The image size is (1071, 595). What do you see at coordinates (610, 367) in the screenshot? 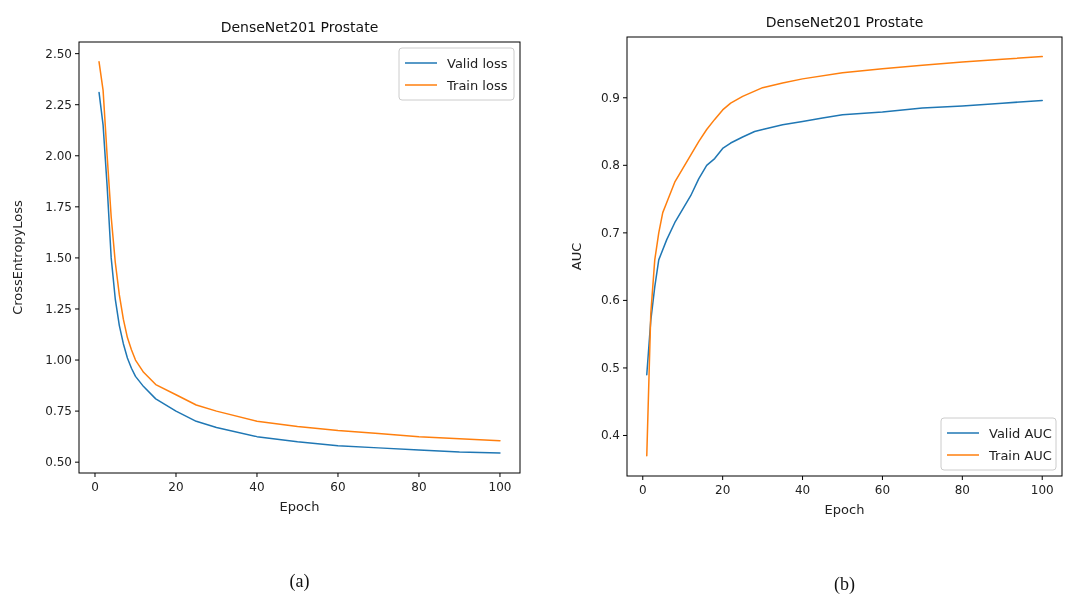
I see `y-tick-label: 0.5` at bounding box center [610, 367].